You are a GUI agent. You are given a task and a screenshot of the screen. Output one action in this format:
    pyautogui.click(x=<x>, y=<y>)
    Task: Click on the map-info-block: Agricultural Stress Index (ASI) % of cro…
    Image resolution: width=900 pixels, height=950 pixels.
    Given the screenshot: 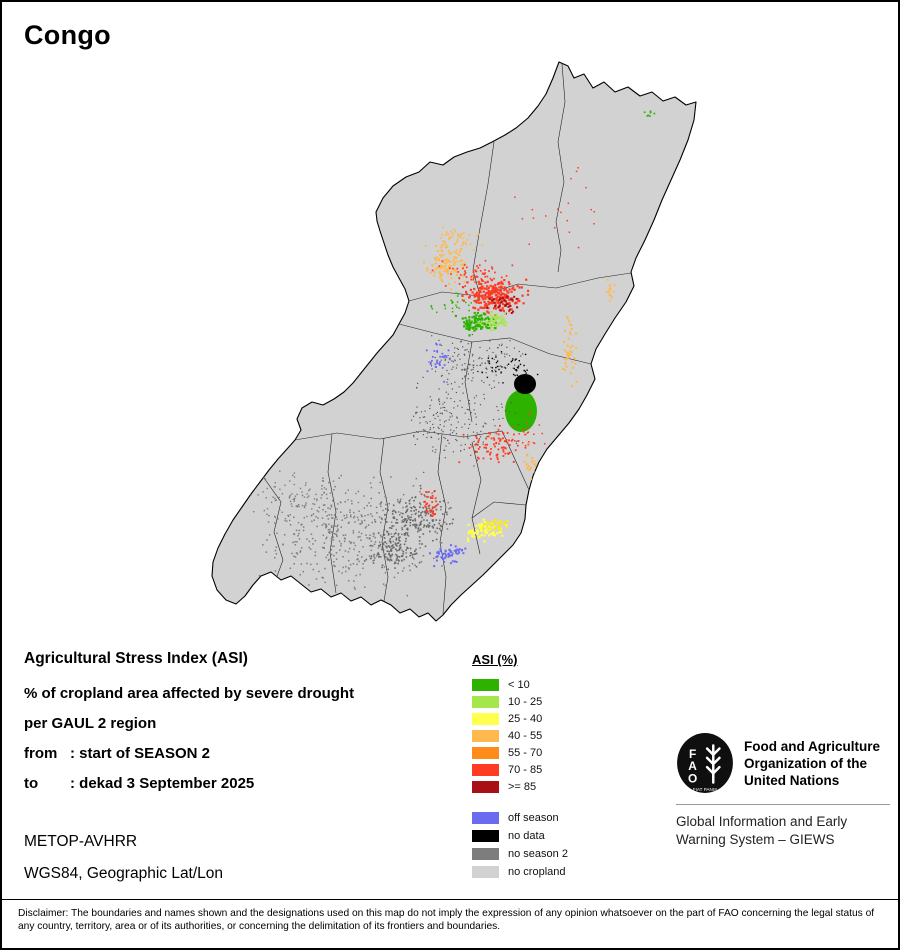 What is the action you would take?
    pyautogui.click(x=239, y=773)
    